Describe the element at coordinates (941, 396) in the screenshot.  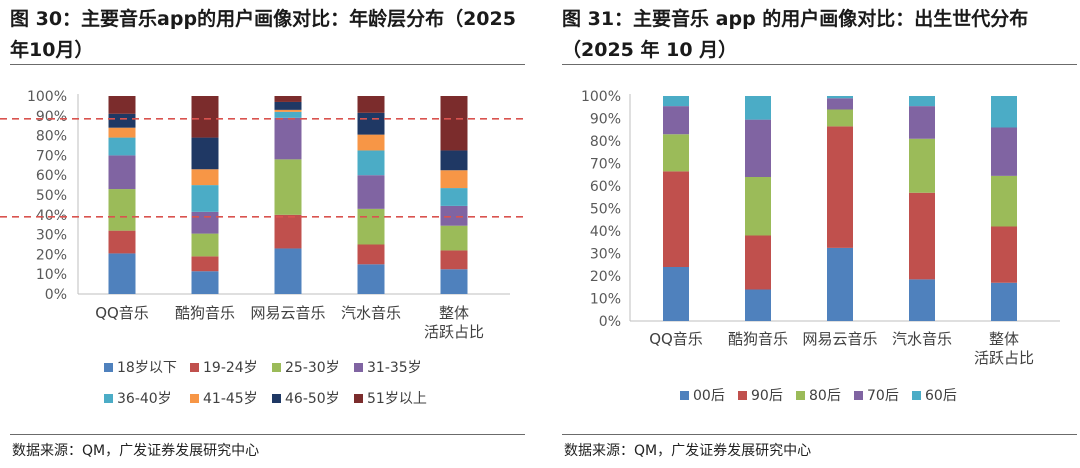
I see `legend-label: 60后` at that location.